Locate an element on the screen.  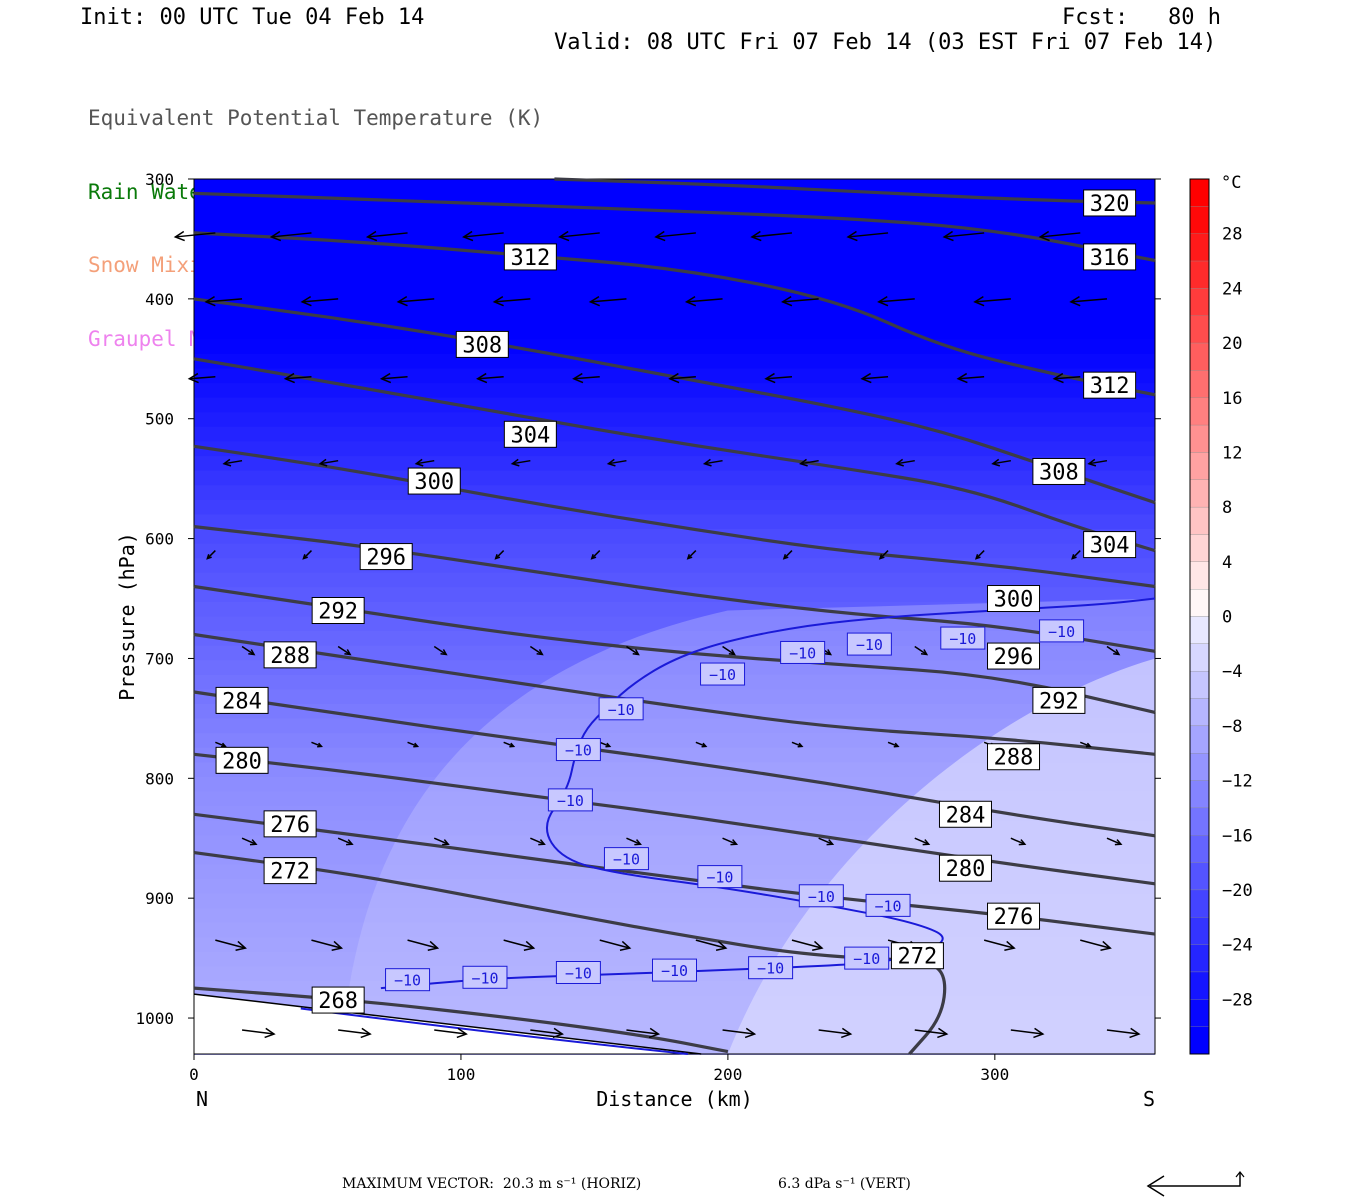
theta-e-label-text: 272 is located at coordinates (918, 957).